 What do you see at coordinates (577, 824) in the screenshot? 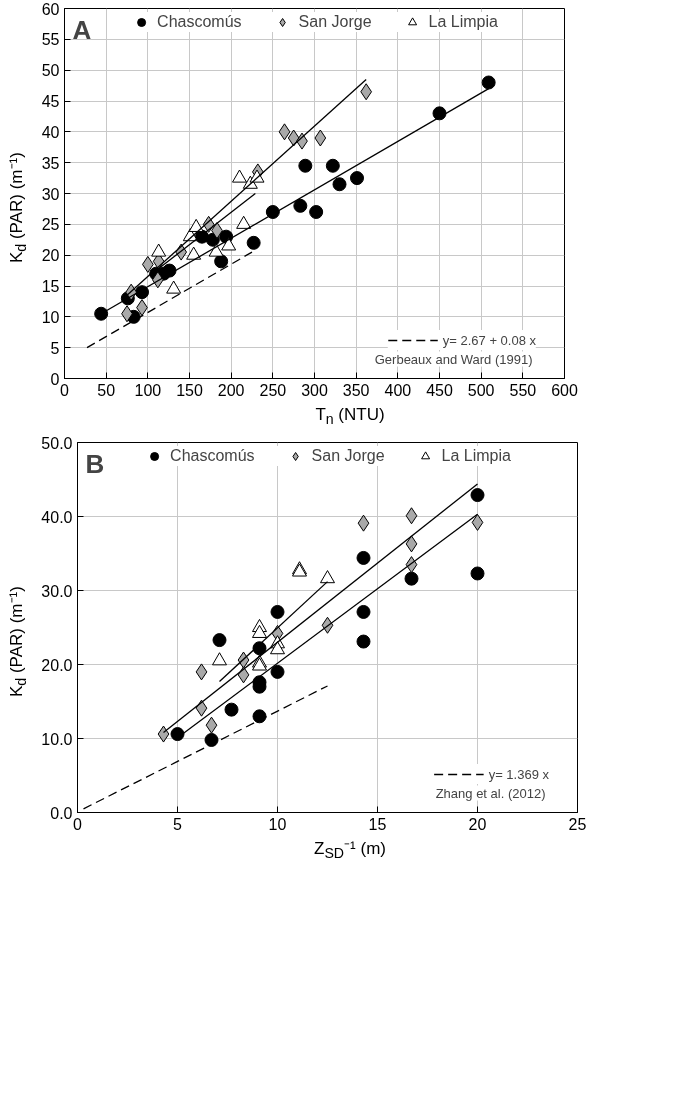
I see `x-tick-label: 25` at bounding box center [577, 824].